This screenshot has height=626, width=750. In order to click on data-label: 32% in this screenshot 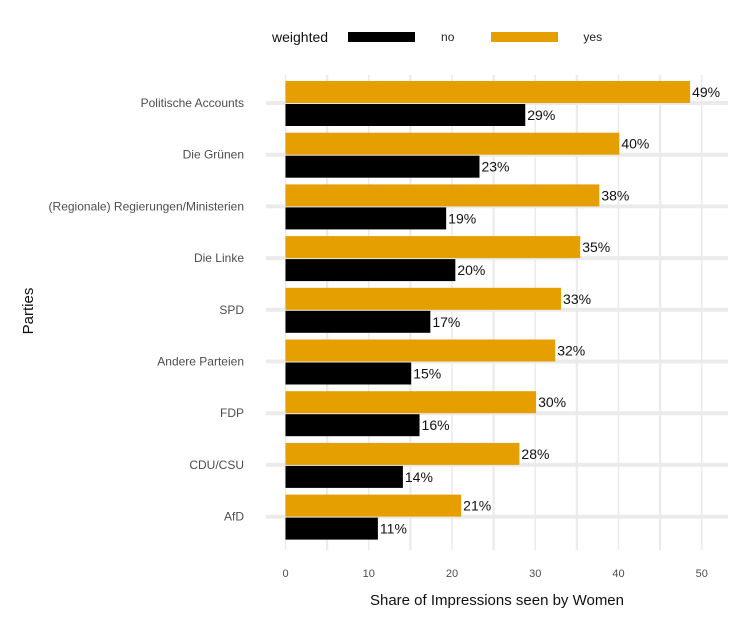, I will do `click(571, 351)`.